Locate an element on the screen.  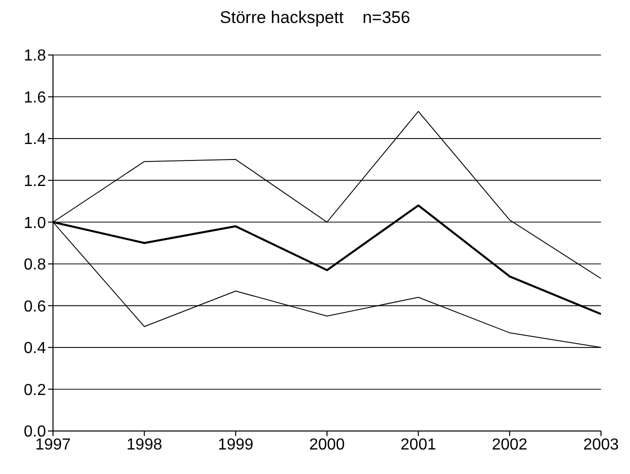
x-tick-label: 1997 is located at coordinates (53, 445).